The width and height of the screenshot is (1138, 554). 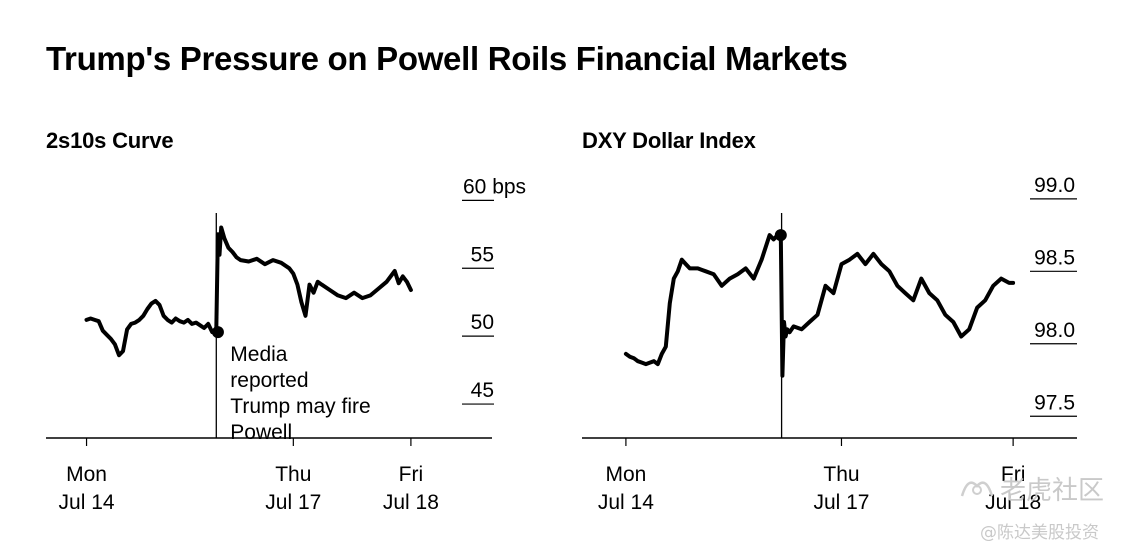 I want to click on x-tick-label-dxy: Mon, so click(x=625, y=474).